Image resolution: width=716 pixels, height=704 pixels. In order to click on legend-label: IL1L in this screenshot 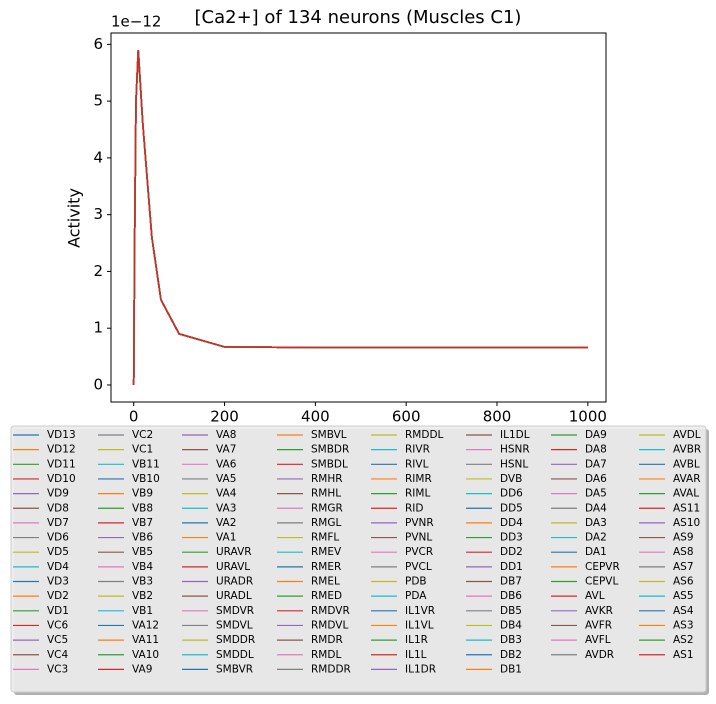, I will do `click(416, 655)`.